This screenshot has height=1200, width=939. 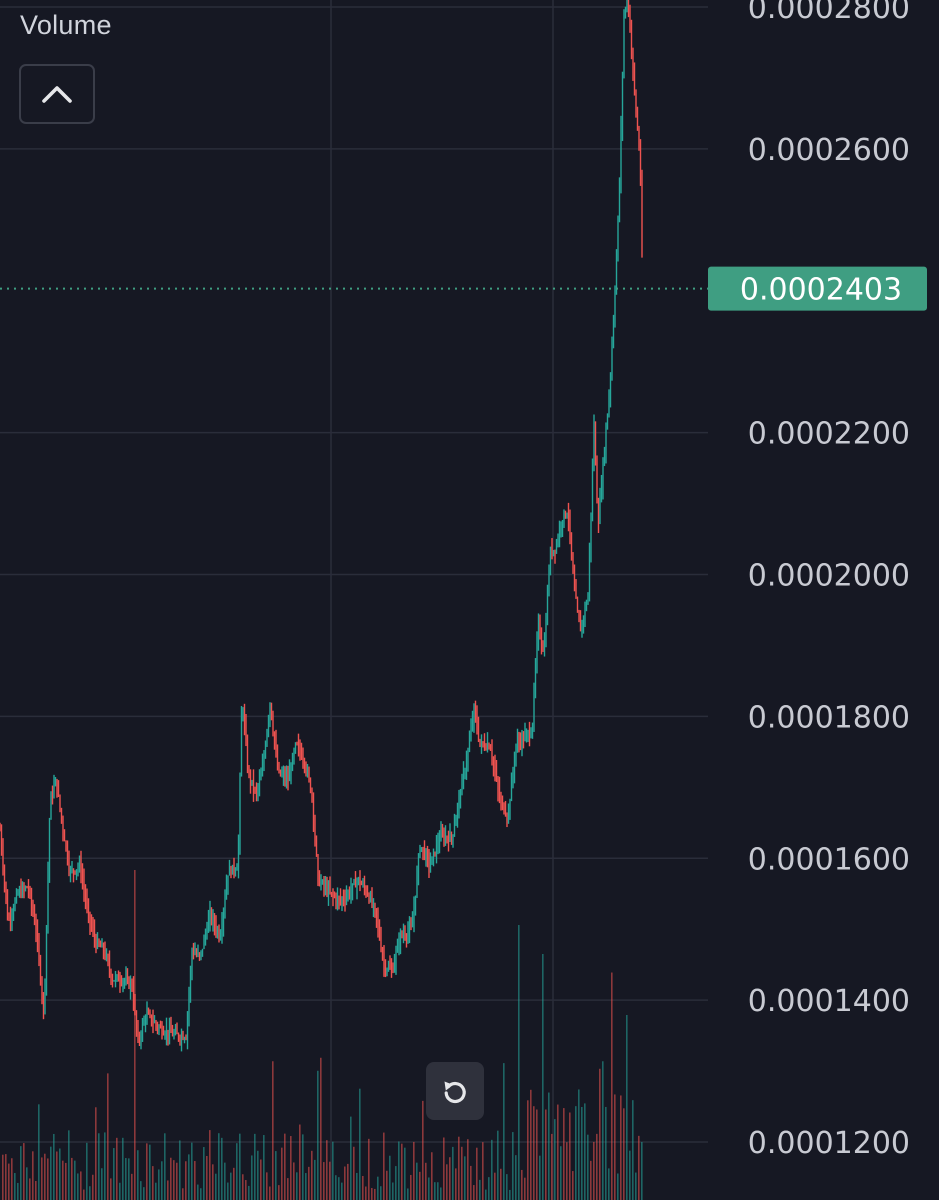 What do you see at coordinates (57, 94) in the screenshot?
I see `collapse-legend-button` at bounding box center [57, 94].